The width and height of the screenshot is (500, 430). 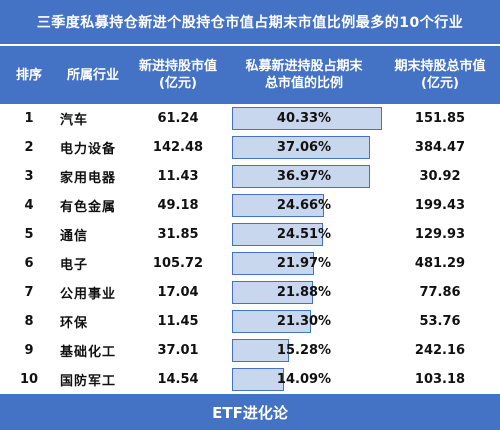 What do you see at coordinates (178, 176) in the screenshot?
I see `cell-new-value: 11.43` at bounding box center [178, 176].